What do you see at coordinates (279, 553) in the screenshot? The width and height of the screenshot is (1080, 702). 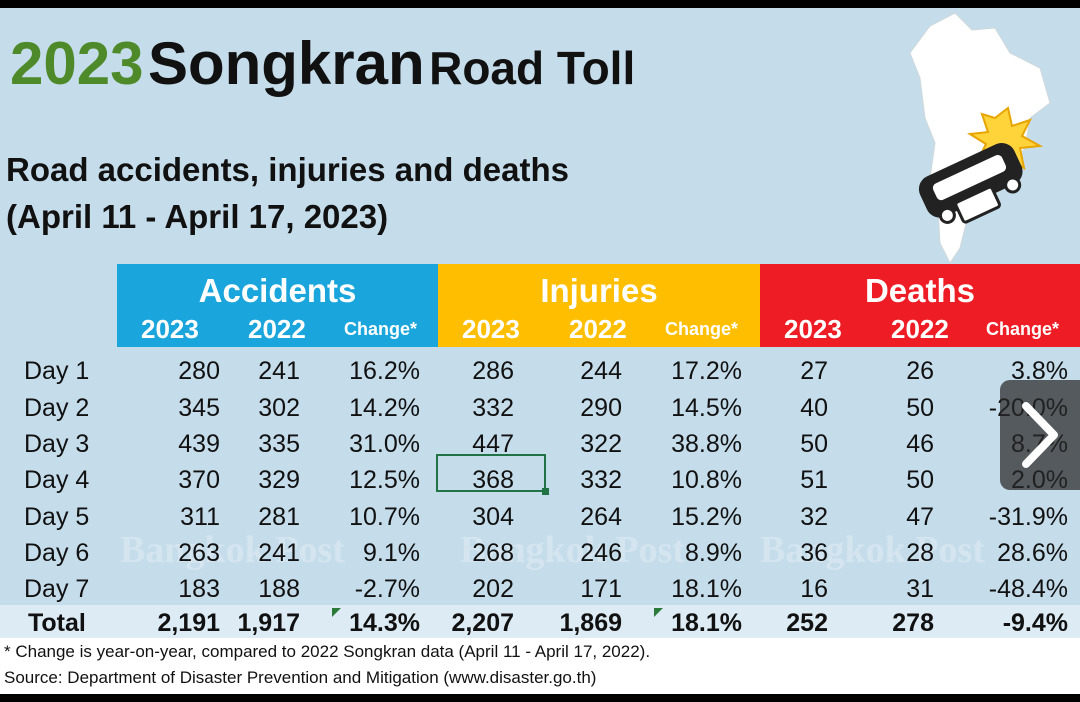 I see `table-cell: 241` at bounding box center [279, 553].